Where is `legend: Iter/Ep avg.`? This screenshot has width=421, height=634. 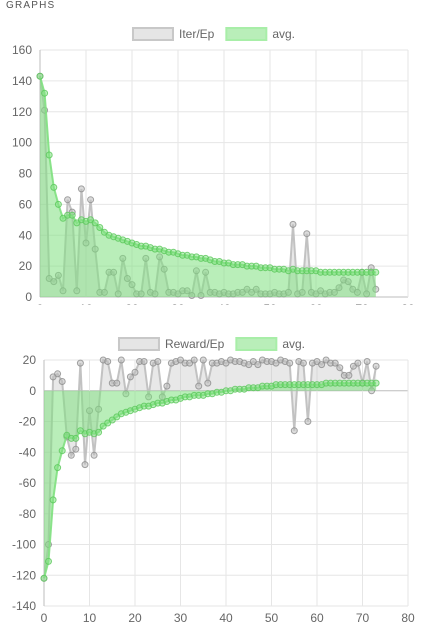 legend: Iter/Ep avg. is located at coordinates (213, 34).